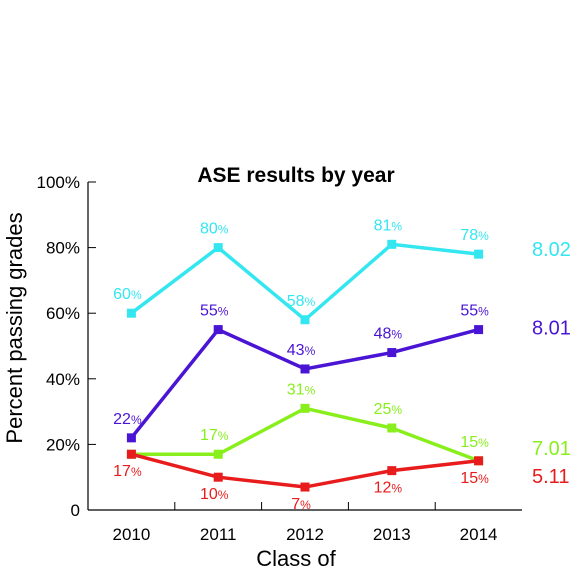 This screenshot has width=580, height=580. I want to click on y-tick-label: 20%, so click(63, 444).